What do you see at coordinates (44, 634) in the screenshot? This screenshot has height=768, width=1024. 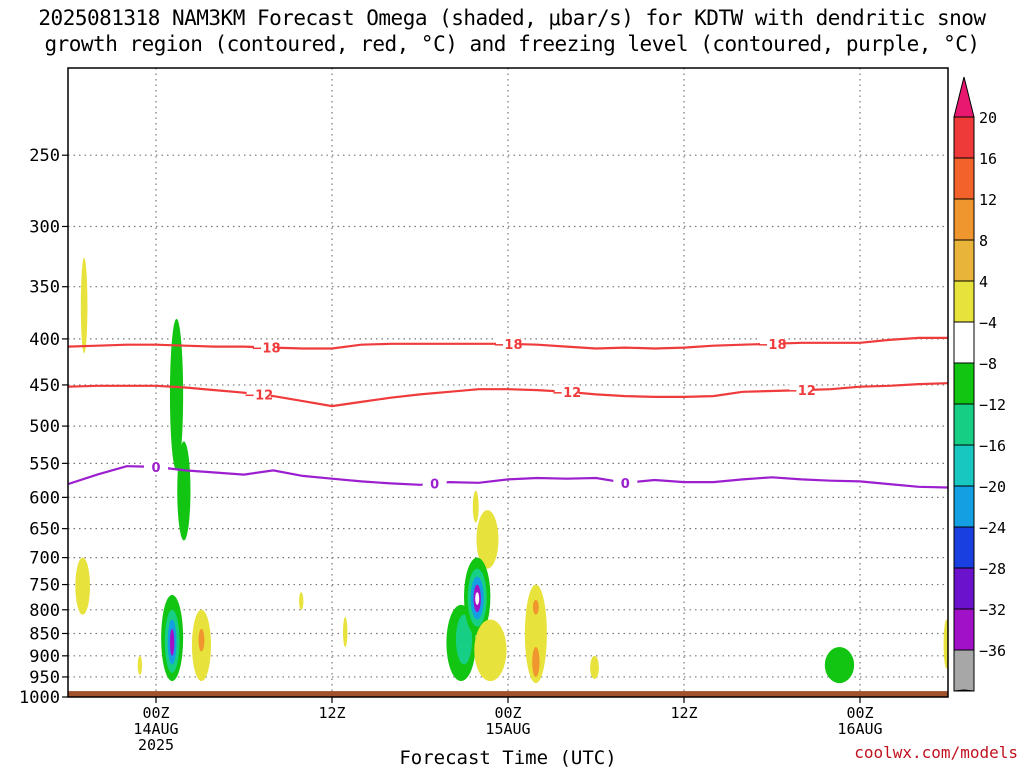 I see `y-tick-label: 850` at bounding box center [44, 634].